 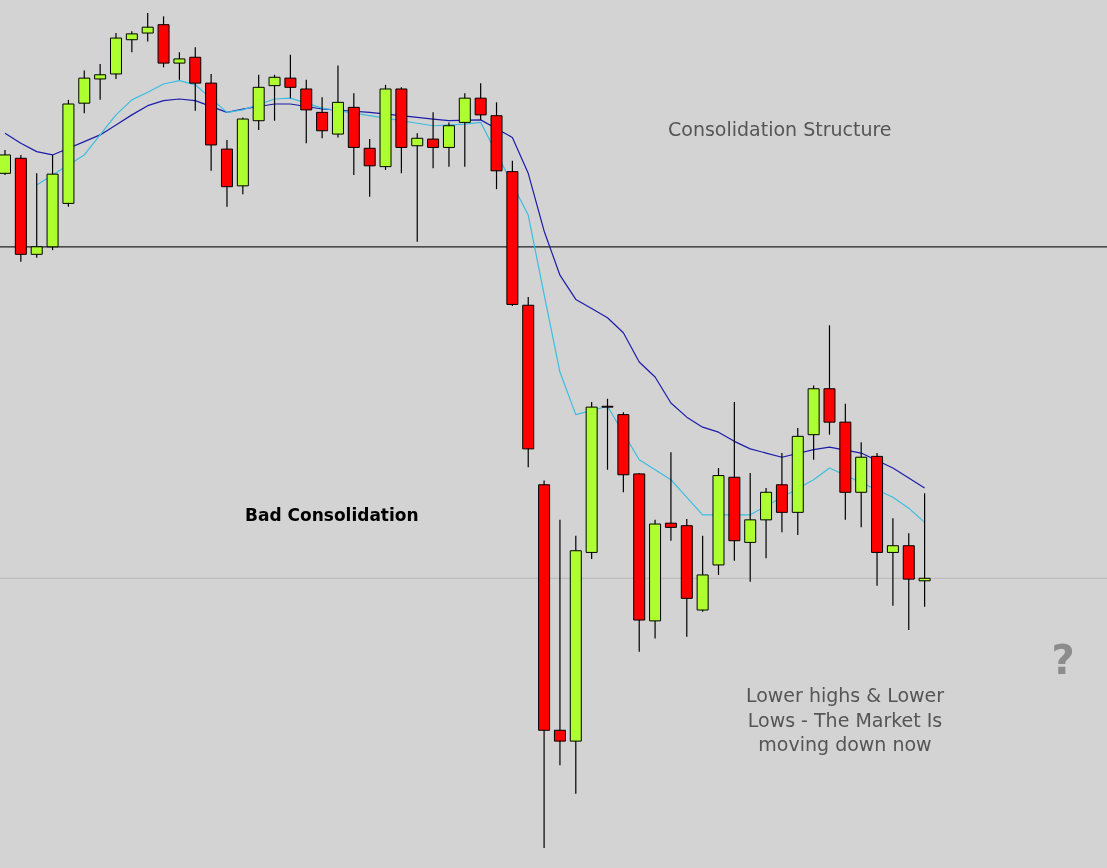 I want to click on annotation: Lower highs & Lower Lows - The Market Is moving down now, so click(x=845, y=720).